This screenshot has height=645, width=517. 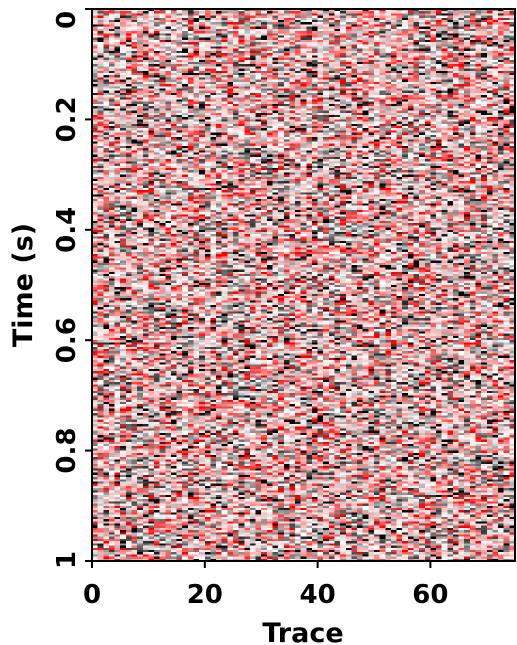 I want to click on x-tick-label: 0, so click(x=92, y=595).